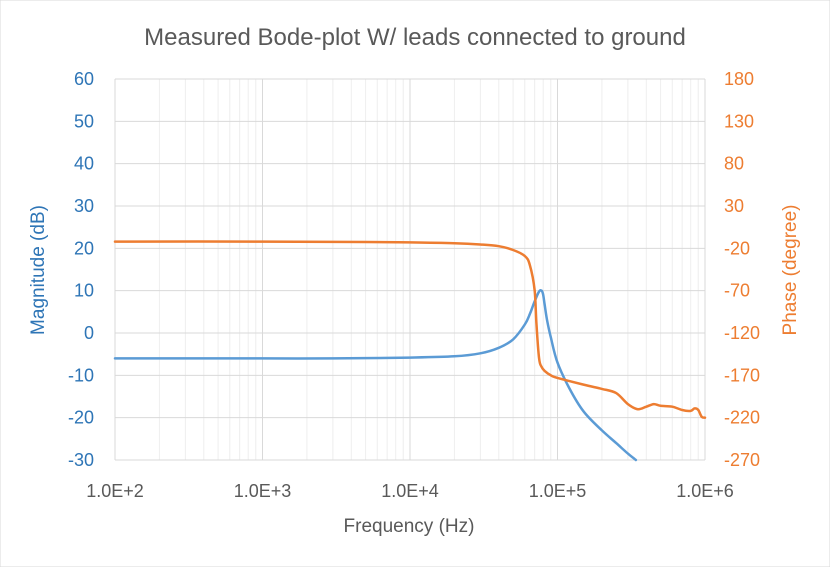  I want to click on y-right-tick-label: -220, so click(742, 418).